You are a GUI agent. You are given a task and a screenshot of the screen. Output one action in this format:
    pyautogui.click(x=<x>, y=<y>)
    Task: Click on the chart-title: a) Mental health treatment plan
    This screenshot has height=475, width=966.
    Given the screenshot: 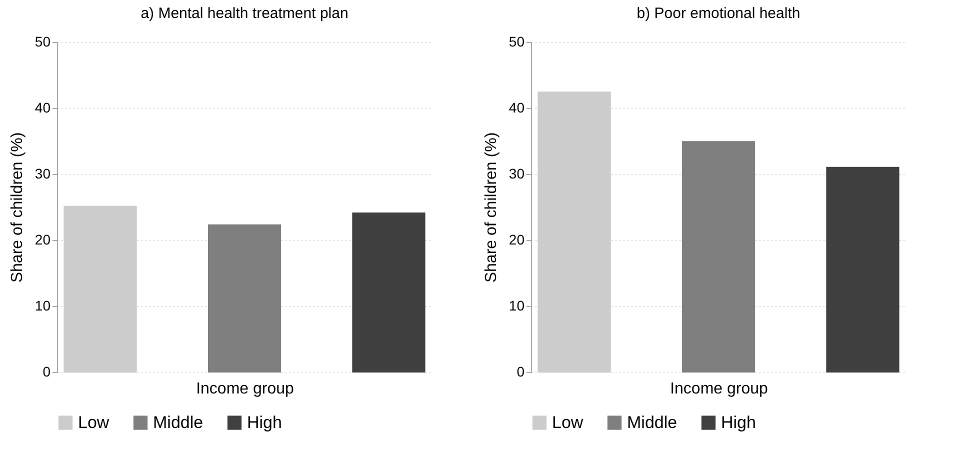 What is the action you would take?
    pyautogui.click(x=244, y=13)
    